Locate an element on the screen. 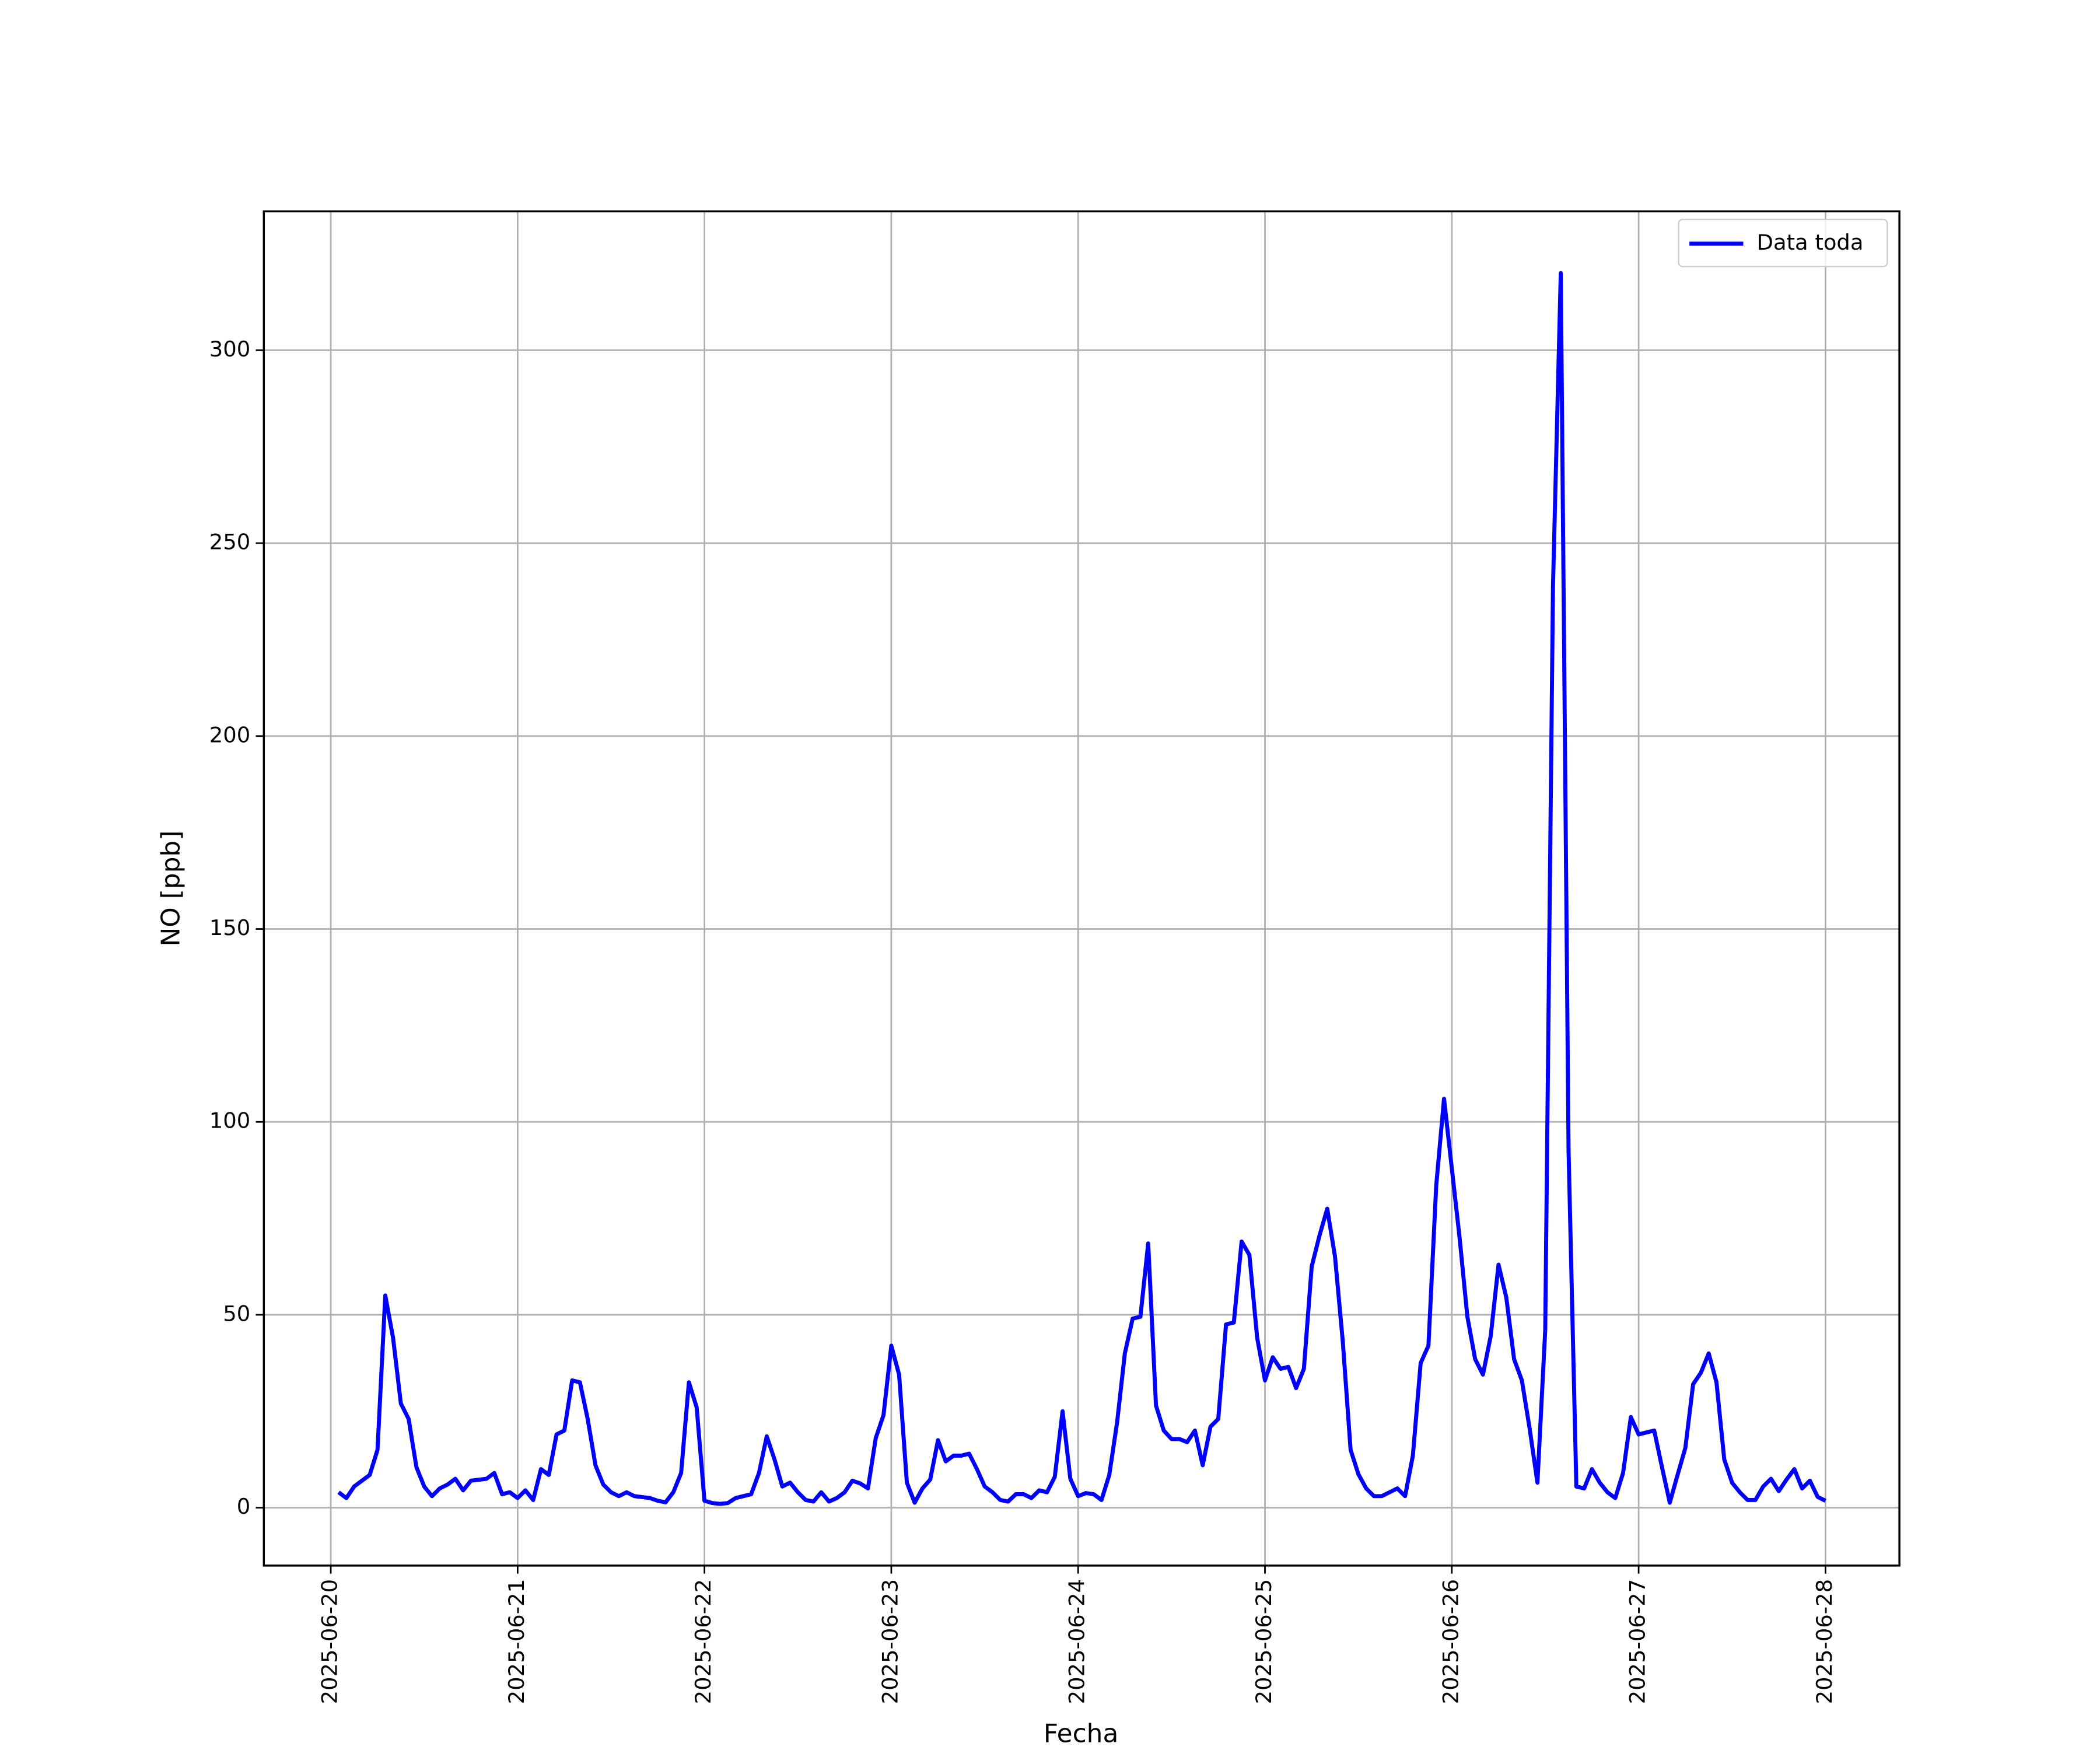 This screenshot has width=2100, height=1750. y-tick-label: 150 is located at coordinates (229, 928).